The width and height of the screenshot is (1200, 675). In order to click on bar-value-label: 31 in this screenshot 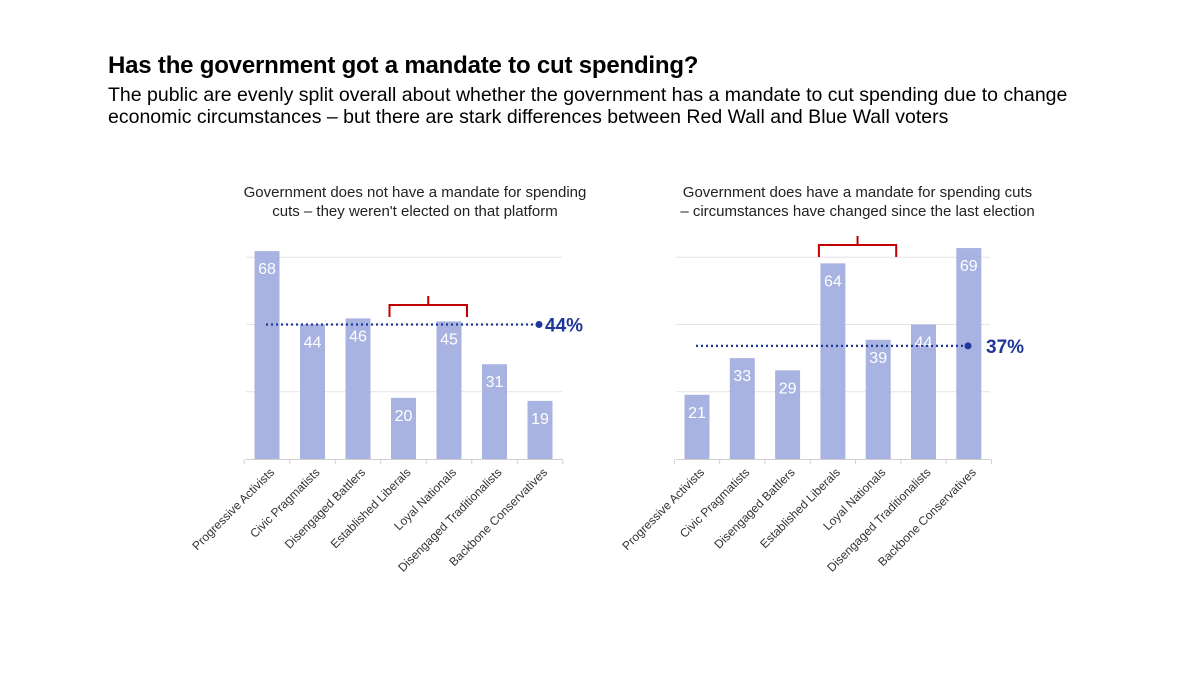, I will do `click(495, 382)`.